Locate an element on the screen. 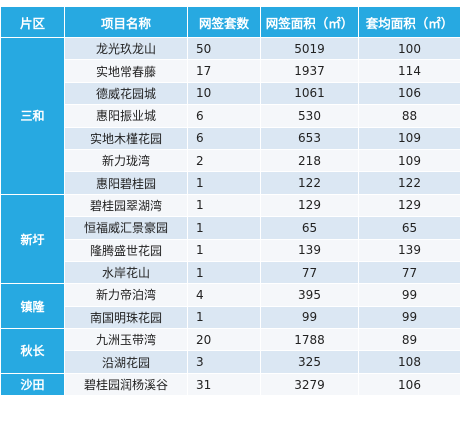 Image resolution: width=463 pixels, height=427 pixels. table-row: 实地常春藤 17 1937 114 is located at coordinates (231, 71).